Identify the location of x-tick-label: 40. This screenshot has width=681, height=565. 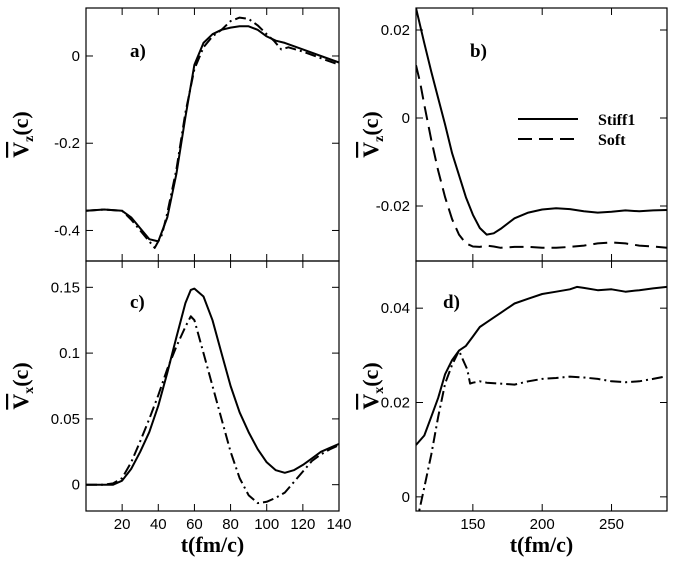
(158, 524).